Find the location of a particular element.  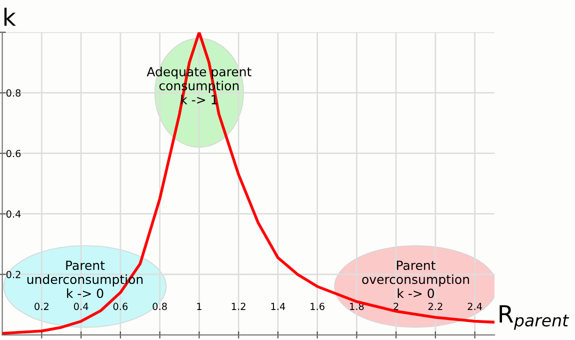

y-tick-label: 0.2 is located at coordinates (13, 274).